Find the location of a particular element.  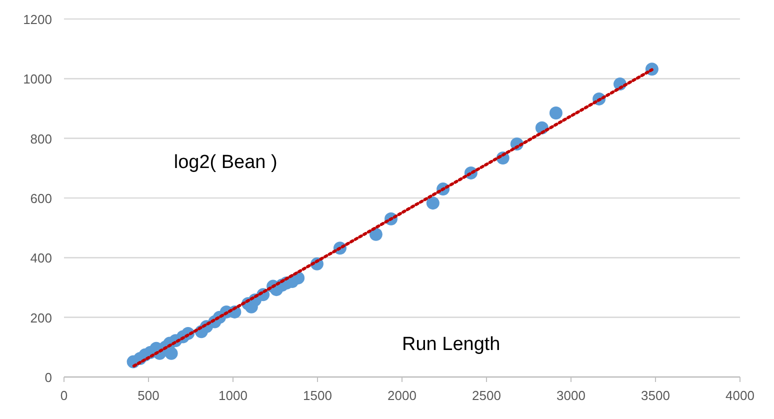

x-tick-label: 500 is located at coordinates (149, 395).